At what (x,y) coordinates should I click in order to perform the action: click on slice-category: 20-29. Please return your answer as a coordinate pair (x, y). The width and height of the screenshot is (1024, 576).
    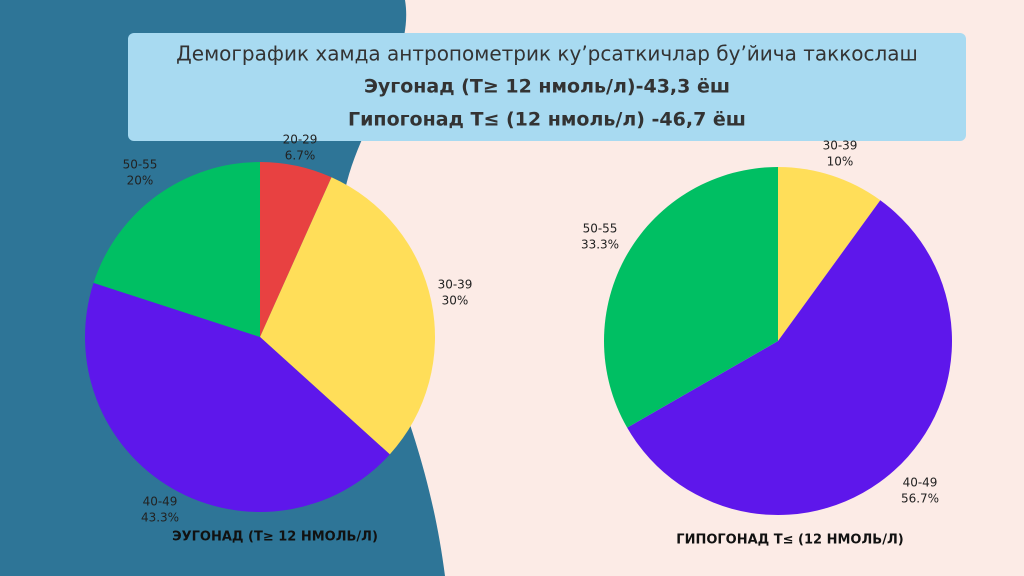
    Looking at the image, I should click on (300, 140).